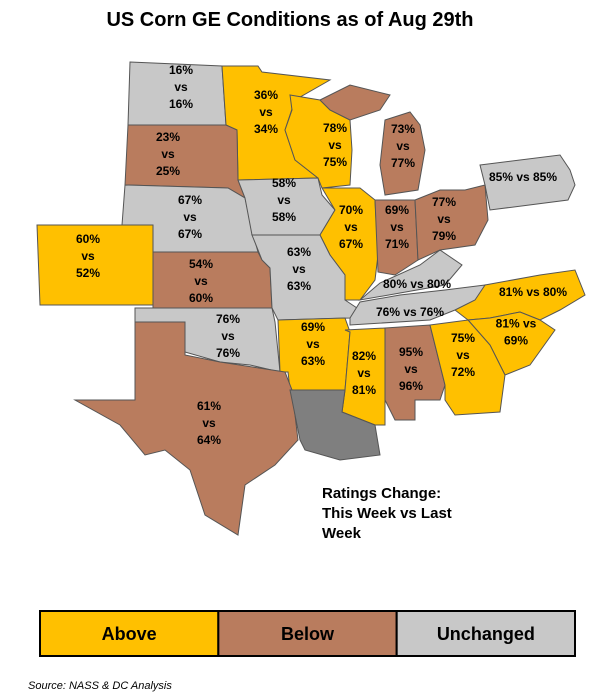  What do you see at coordinates (444, 236) in the screenshot?
I see `state-label: 79%` at bounding box center [444, 236].